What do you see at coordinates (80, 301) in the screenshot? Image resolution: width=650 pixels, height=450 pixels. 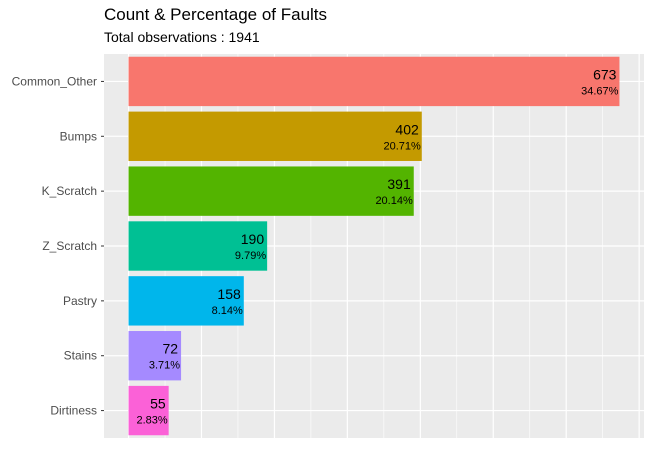 I see `y-tick-label-pastry: Pastry` at bounding box center [80, 301].